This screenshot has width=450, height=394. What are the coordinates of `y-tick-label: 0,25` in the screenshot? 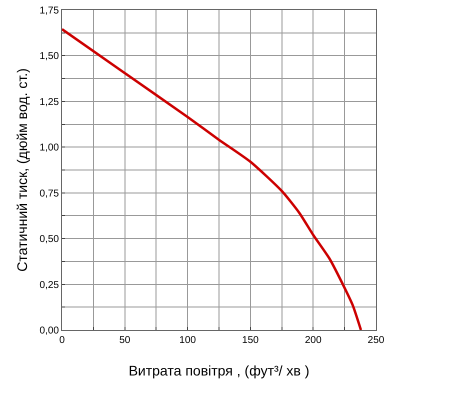 It's located at (50, 285).